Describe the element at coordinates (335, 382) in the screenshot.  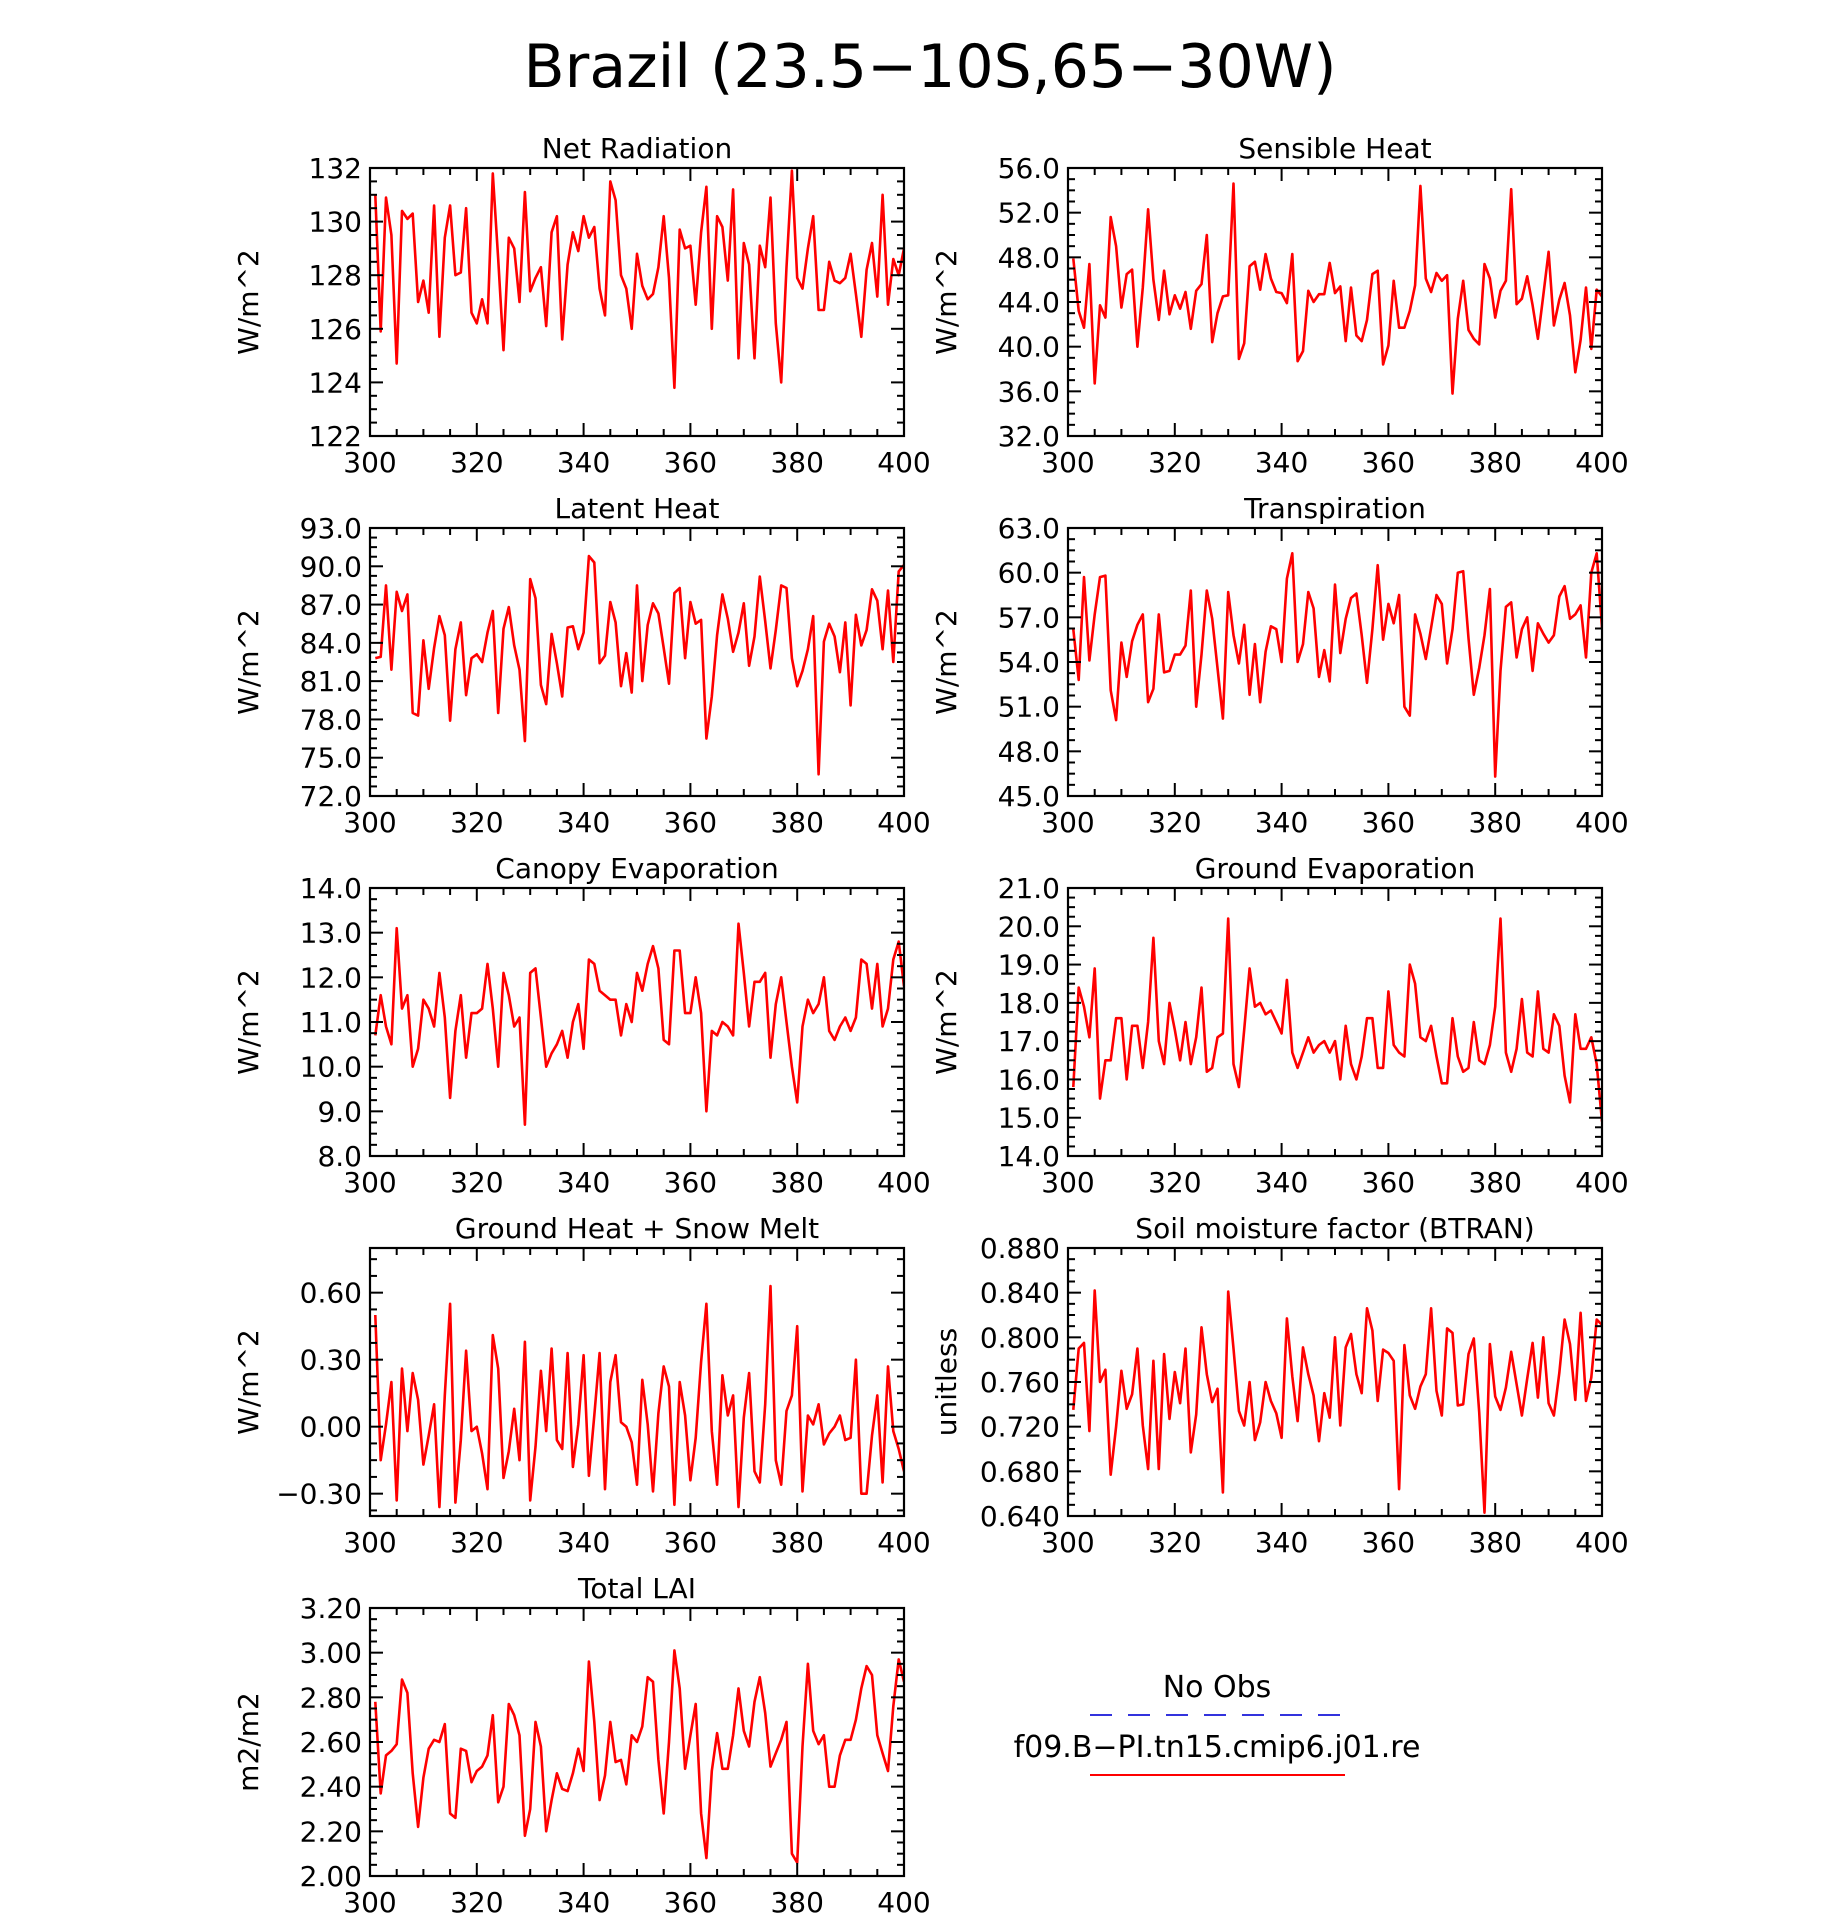
I see `y-tick-label: 124` at that location.